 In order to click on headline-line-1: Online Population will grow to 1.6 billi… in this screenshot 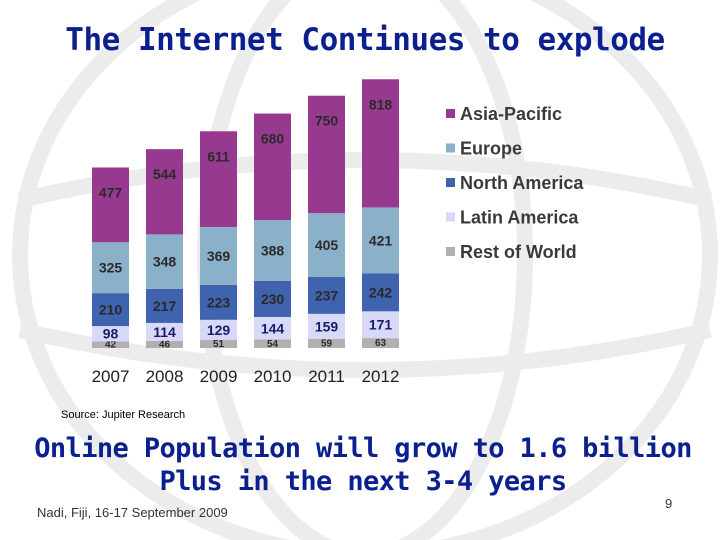, I will do `click(363, 448)`.